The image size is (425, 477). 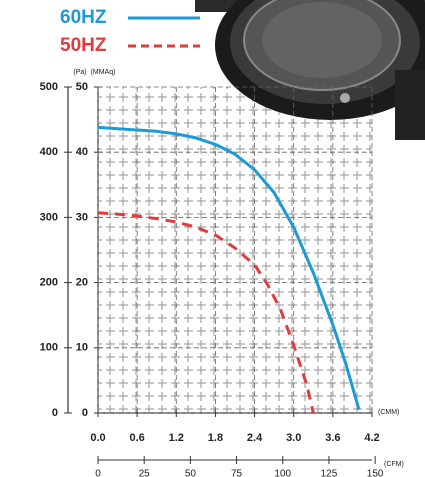 What do you see at coordinates (83, 17) in the screenshot?
I see `legend-label: 60HZ` at bounding box center [83, 17].